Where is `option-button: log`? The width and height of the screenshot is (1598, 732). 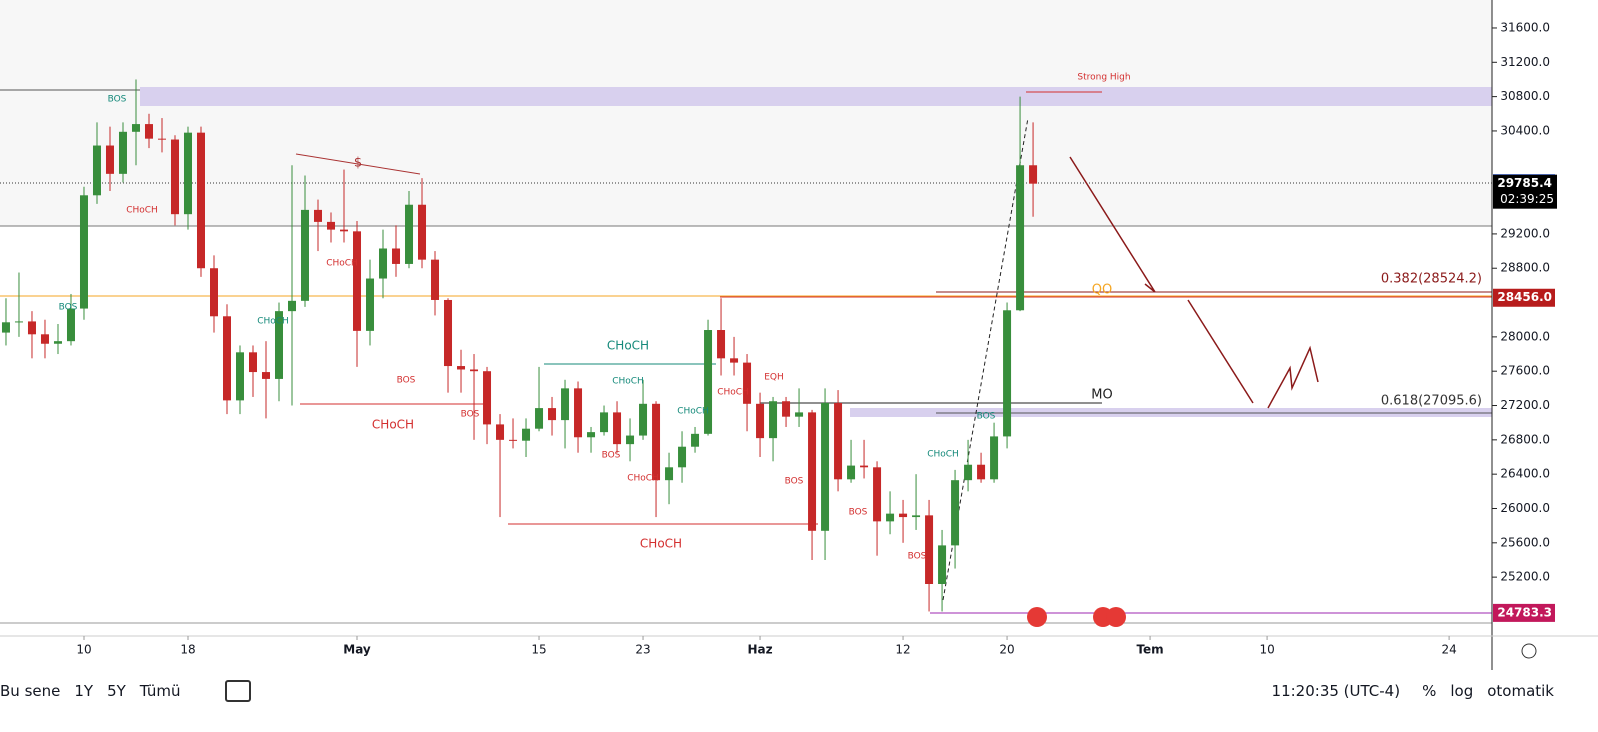
option-button: log is located at coordinates (1462, 691).